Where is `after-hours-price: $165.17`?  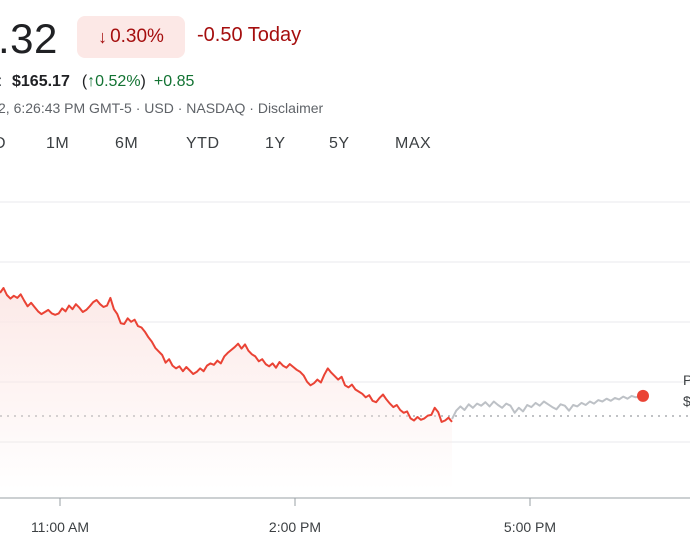 after-hours-price: $165.17 is located at coordinates (41, 81).